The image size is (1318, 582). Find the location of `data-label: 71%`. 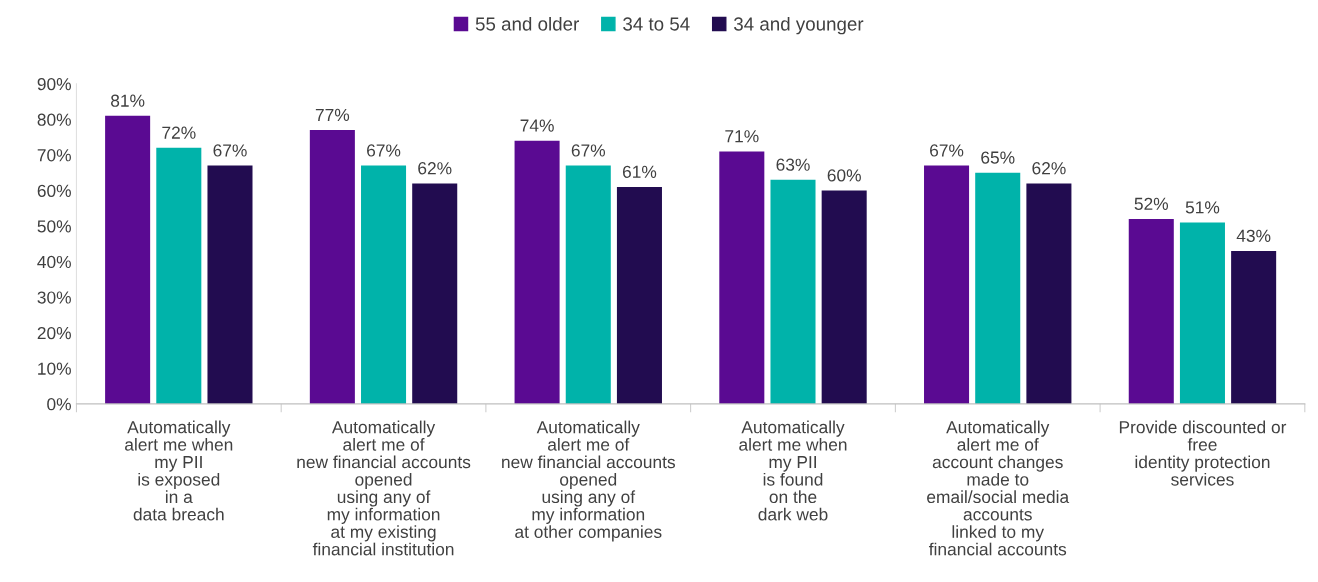

data-label: 71% is located at coordinates (742, 136).